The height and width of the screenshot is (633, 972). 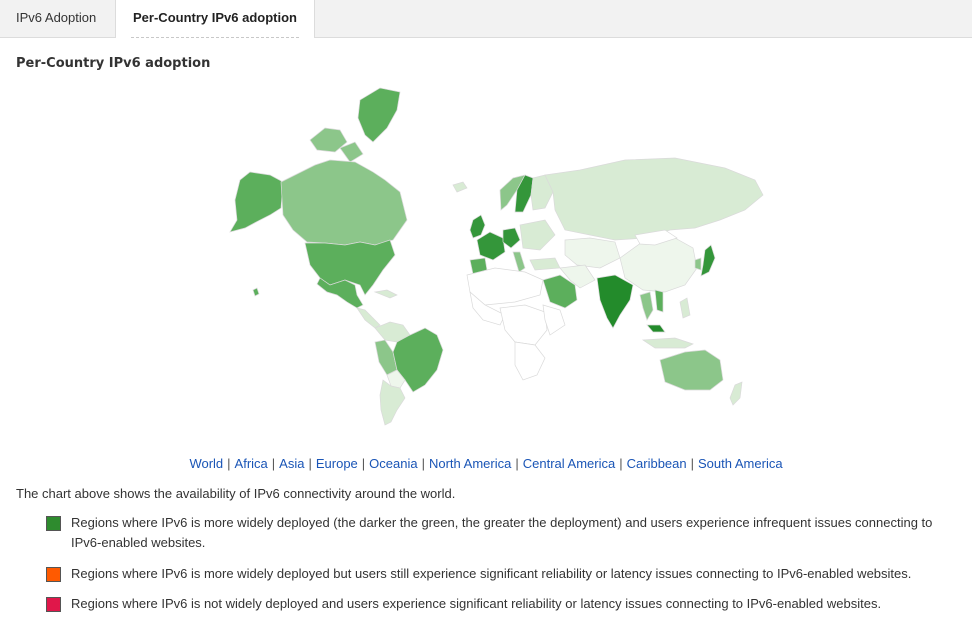 I want to click on country-brazil, so click(x=418, y=360).